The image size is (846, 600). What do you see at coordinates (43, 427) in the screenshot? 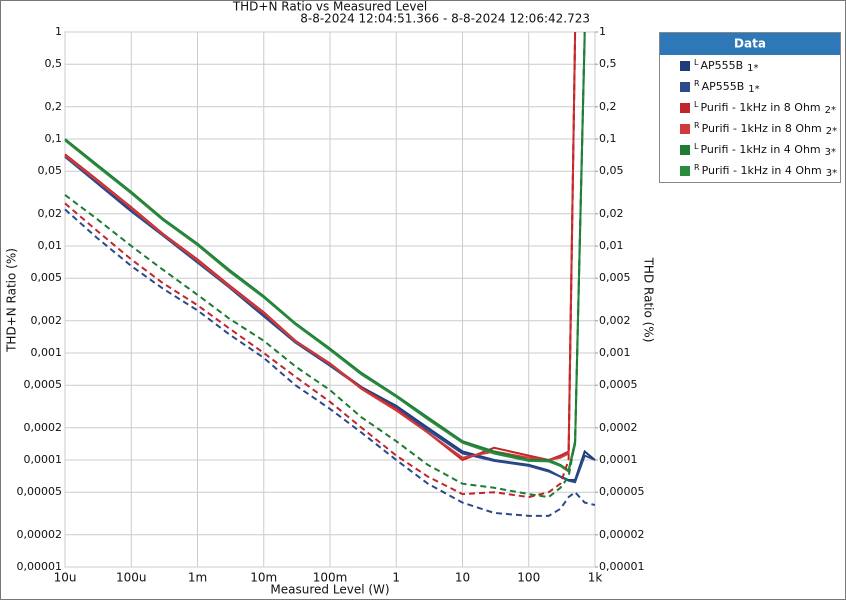
I see `y-tick-label: 0,0002` at bounding box center [43, 427].